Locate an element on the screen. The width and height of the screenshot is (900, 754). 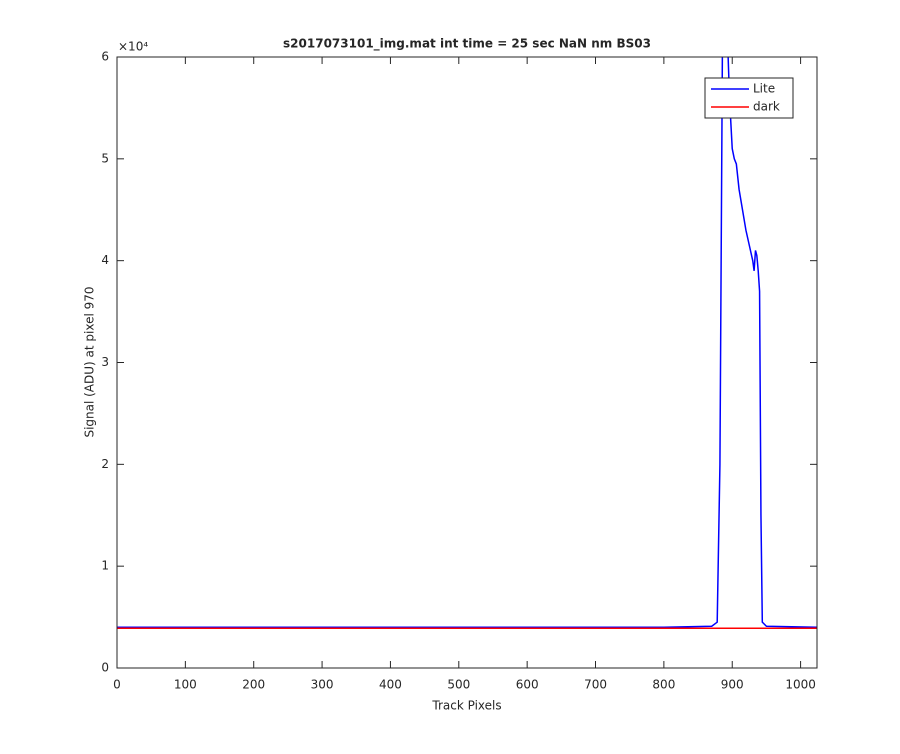
x-axis-label: Track Pixels is located at coordinates (466, 706).